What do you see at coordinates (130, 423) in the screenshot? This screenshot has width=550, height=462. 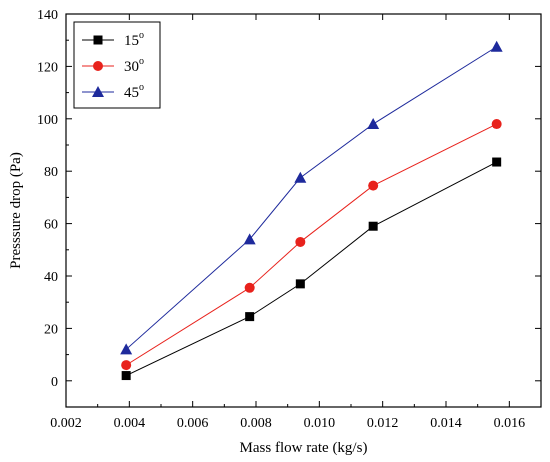 I see `x-tick-label: 0.004` at bounding box center [130, 423].